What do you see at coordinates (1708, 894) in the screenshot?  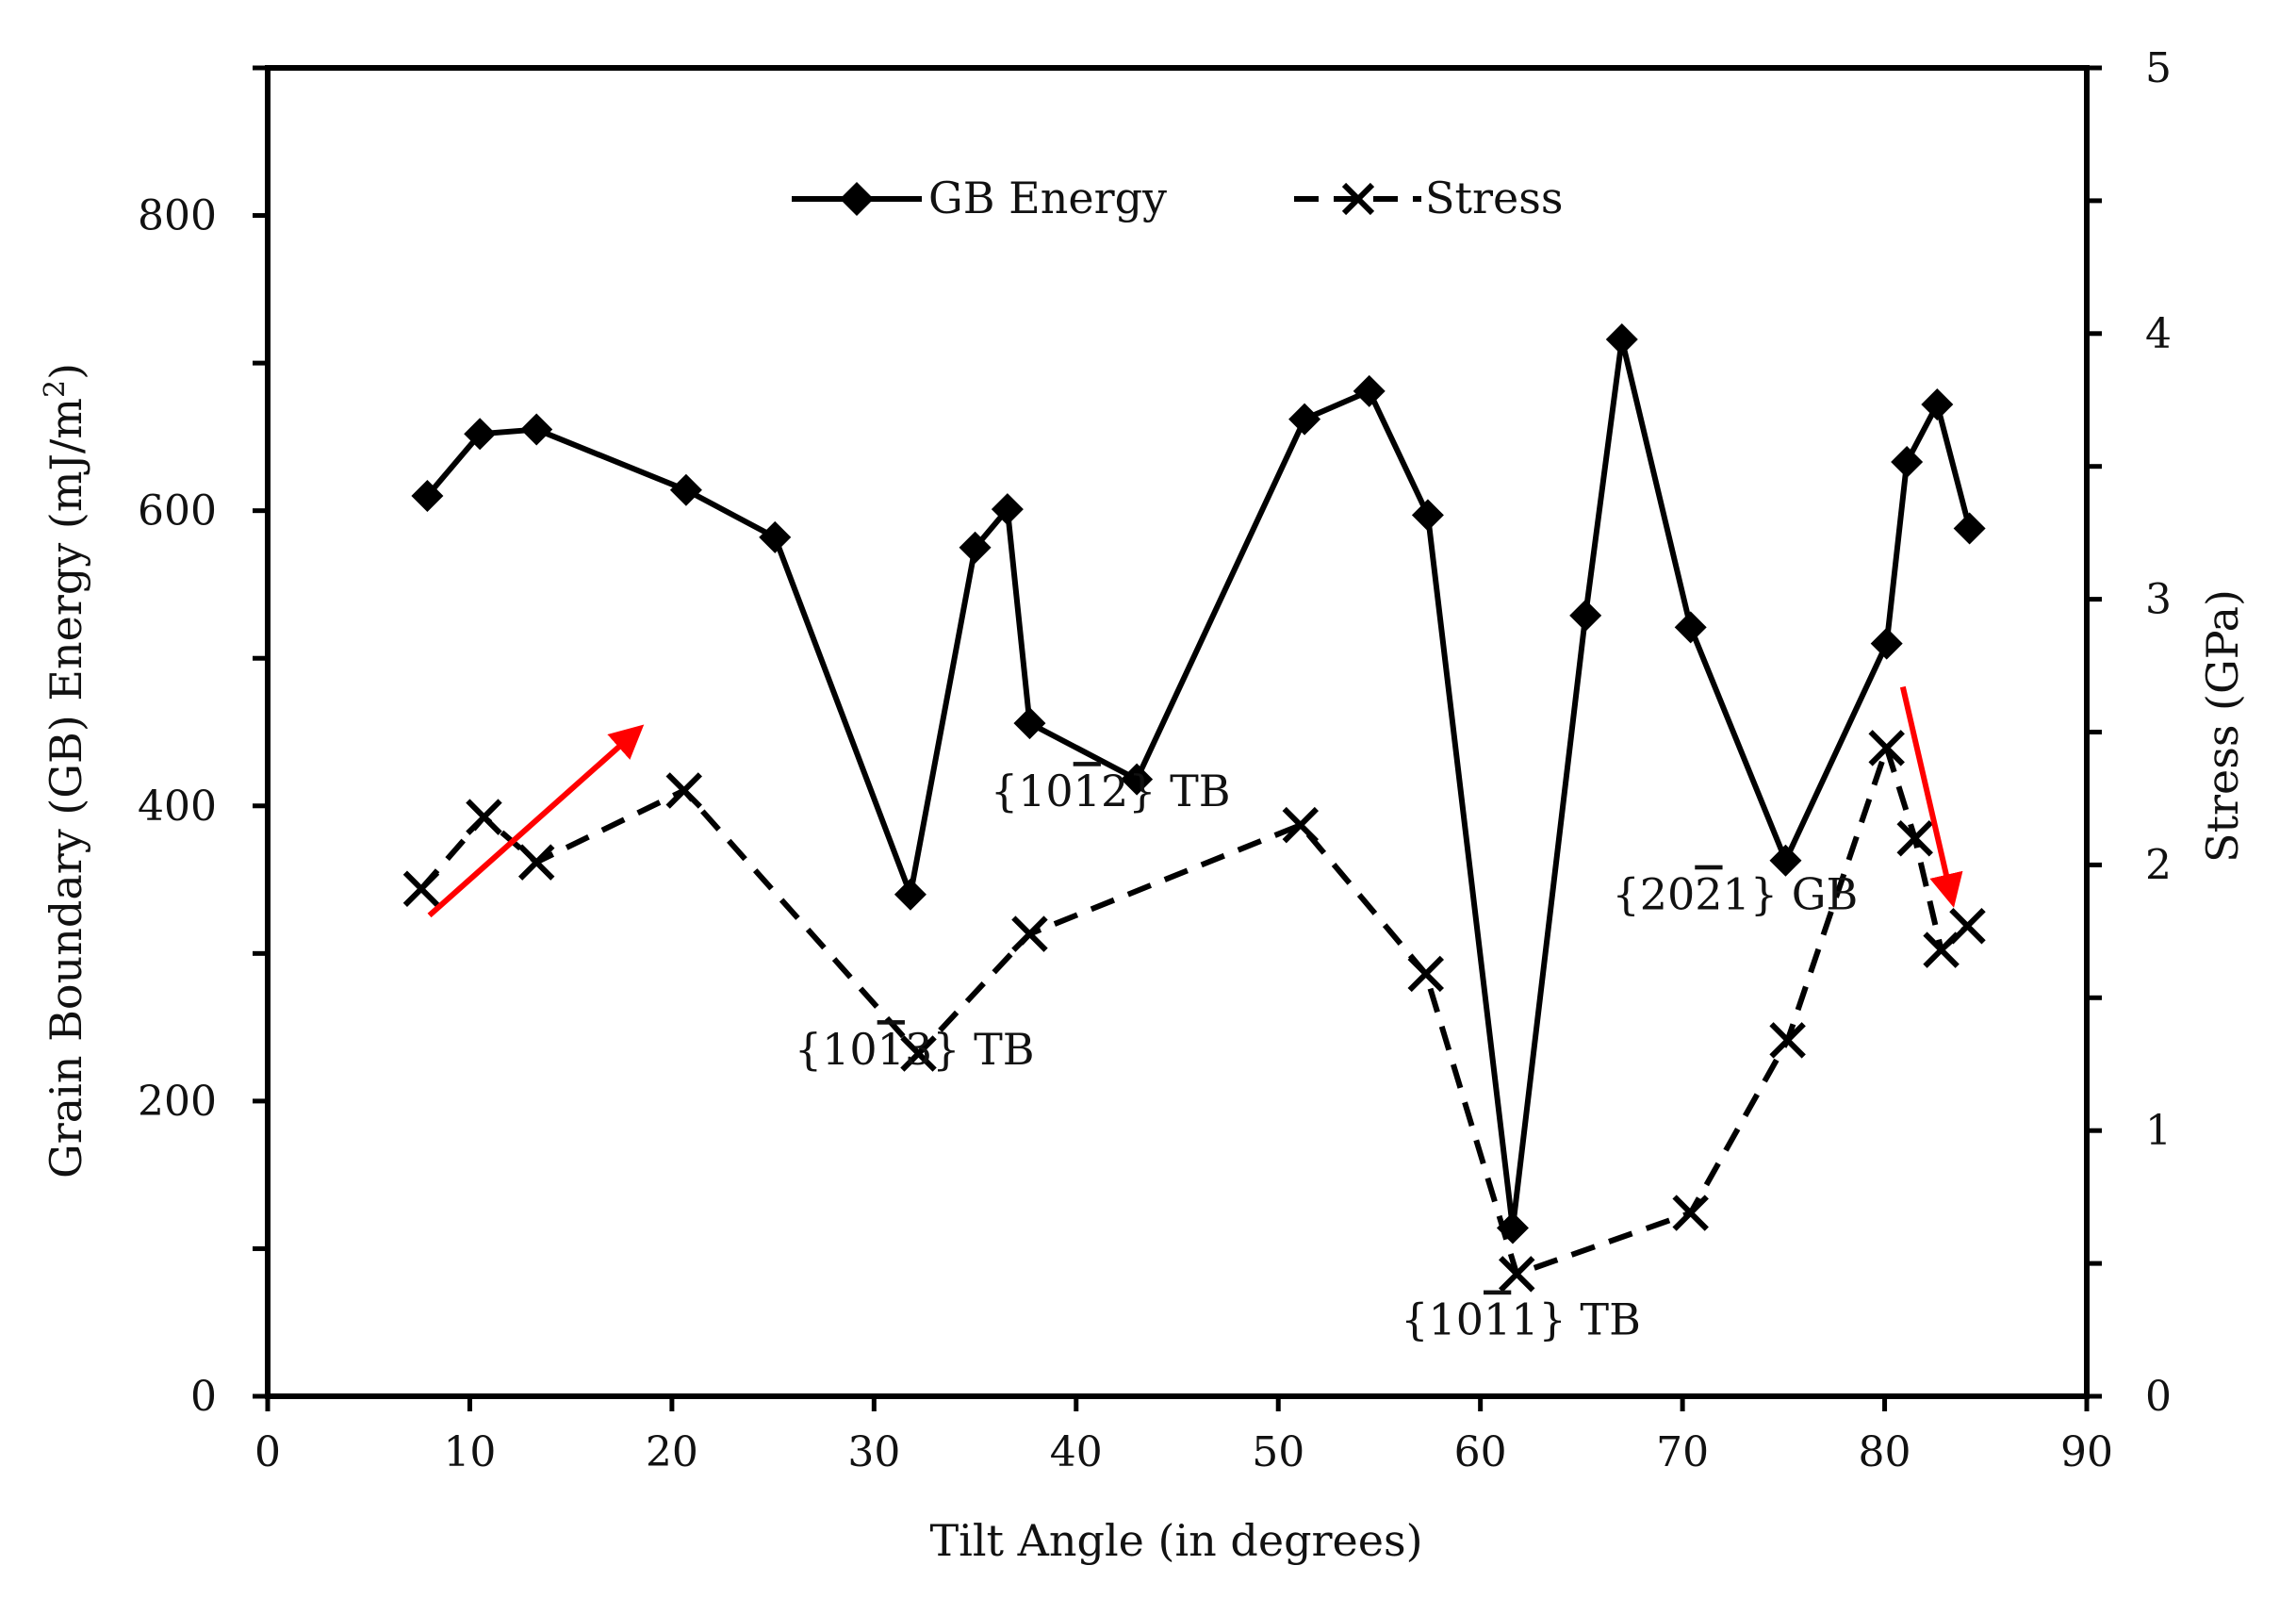 I see `annotation-bar-digit: 2` at bounding box center [1708, 894].